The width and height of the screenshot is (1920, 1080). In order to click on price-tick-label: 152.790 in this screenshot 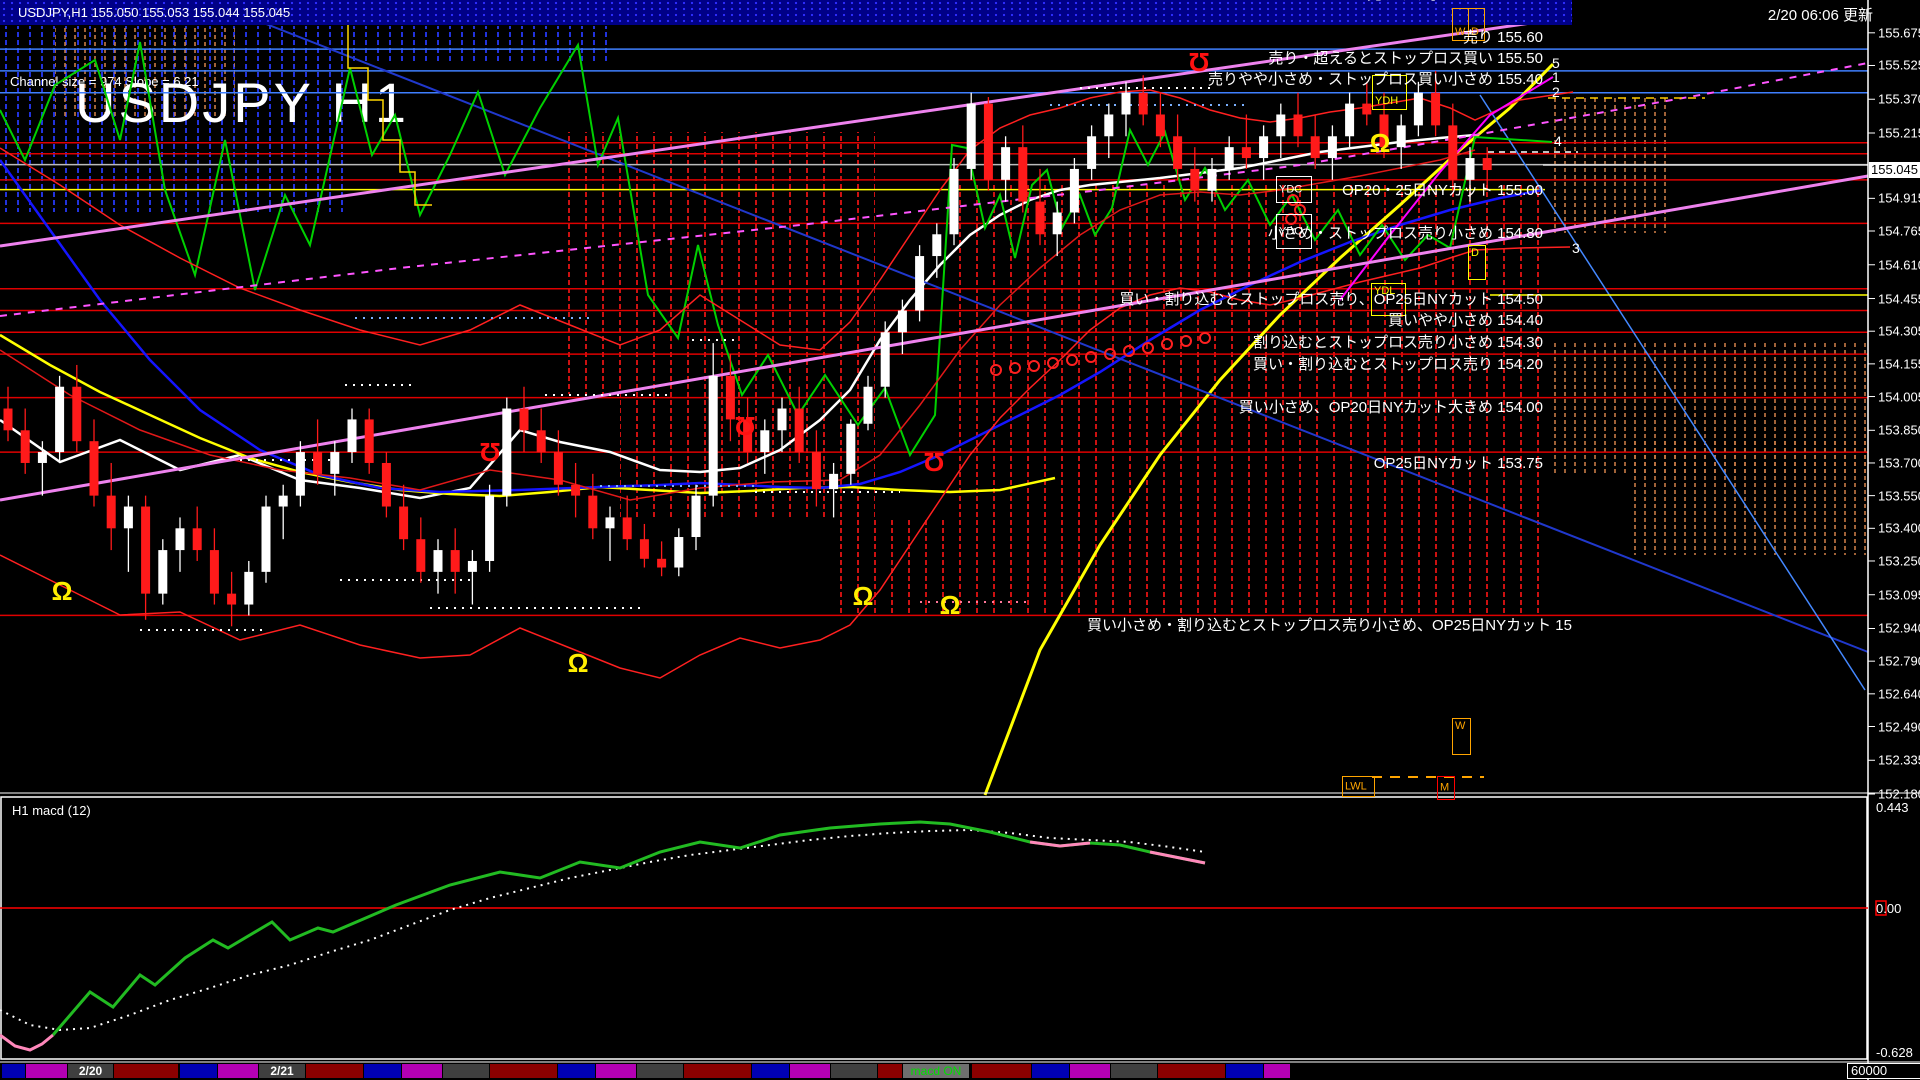, I will do `click(1899, 661)`.